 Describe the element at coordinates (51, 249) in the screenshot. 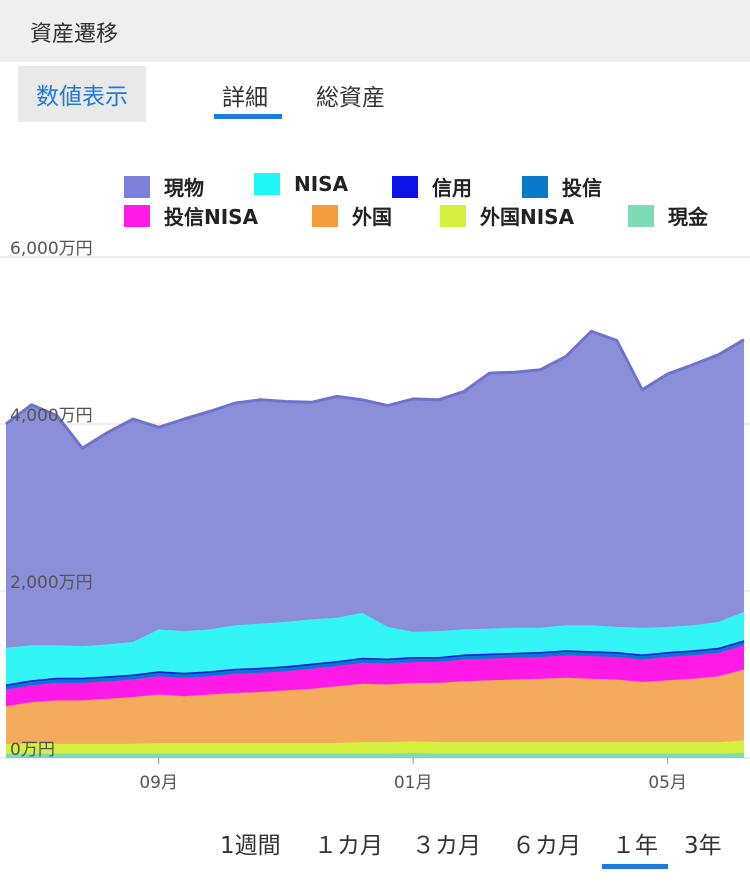

I see `y-tick-label: 6,000万円` at that location.